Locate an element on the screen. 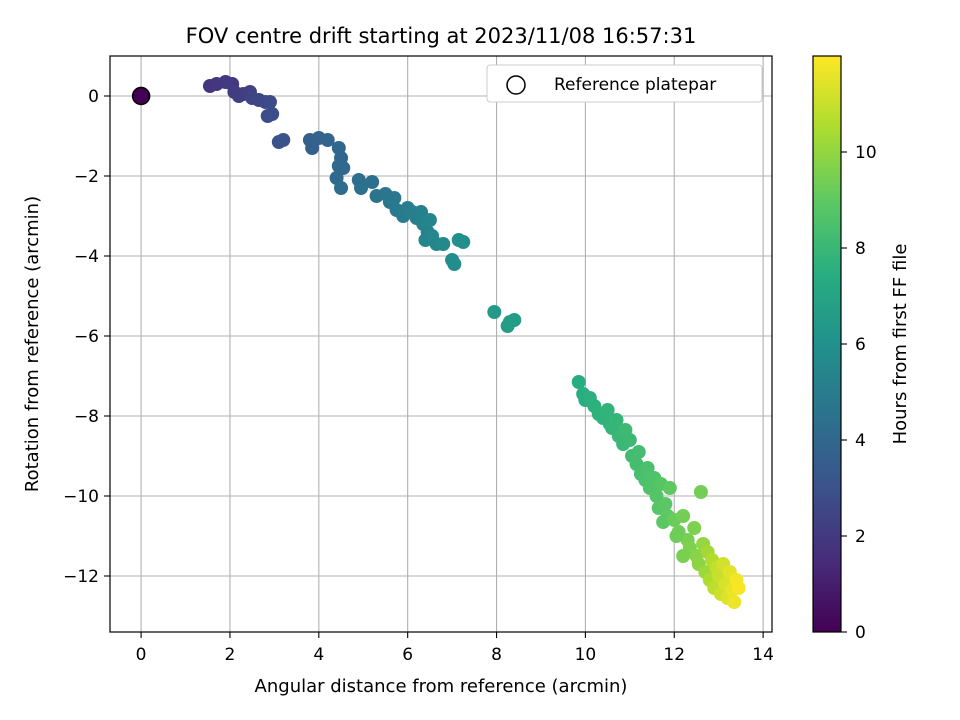  y-axis-ticks: 0 −2 −4 −6 −8 −10 −12 is located at coordinates (86, 337).